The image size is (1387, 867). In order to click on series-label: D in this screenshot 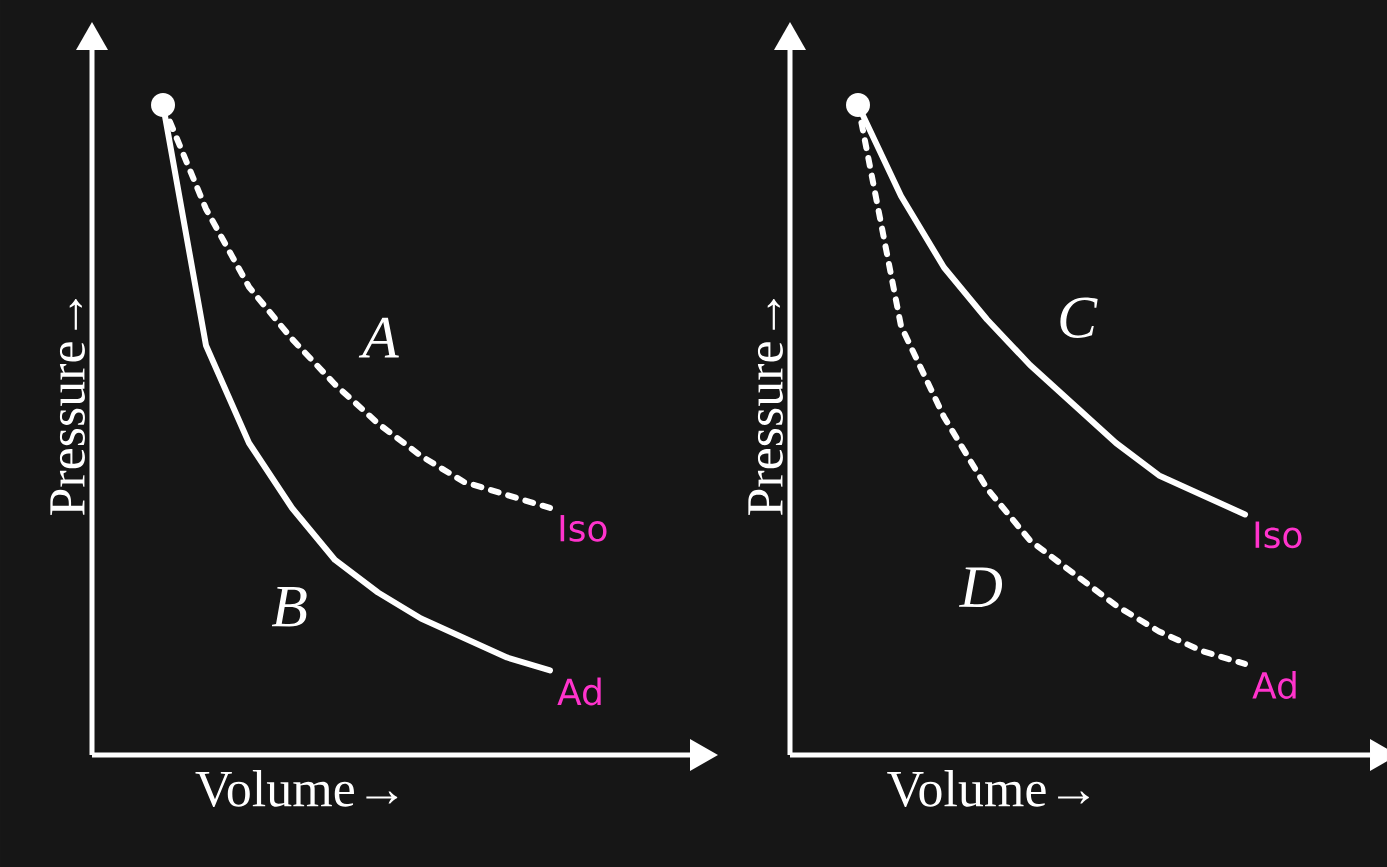, I will do `click(980, 587)`.